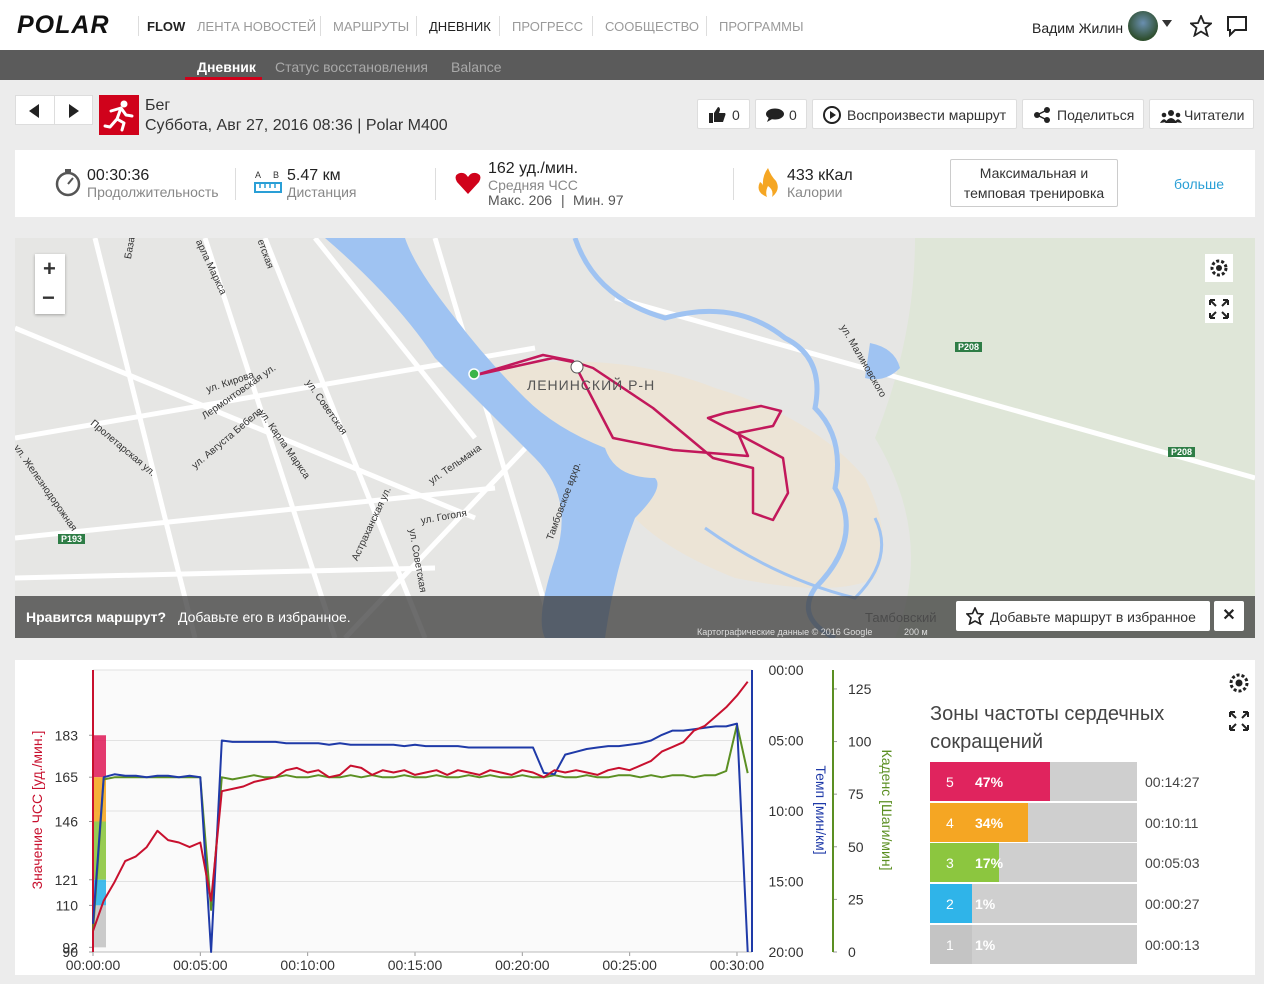  What do you see at coordinates (522, 965) in the screenshot?
I see `x-tick-label: 00:20:00` at bounding box center [522, 965].